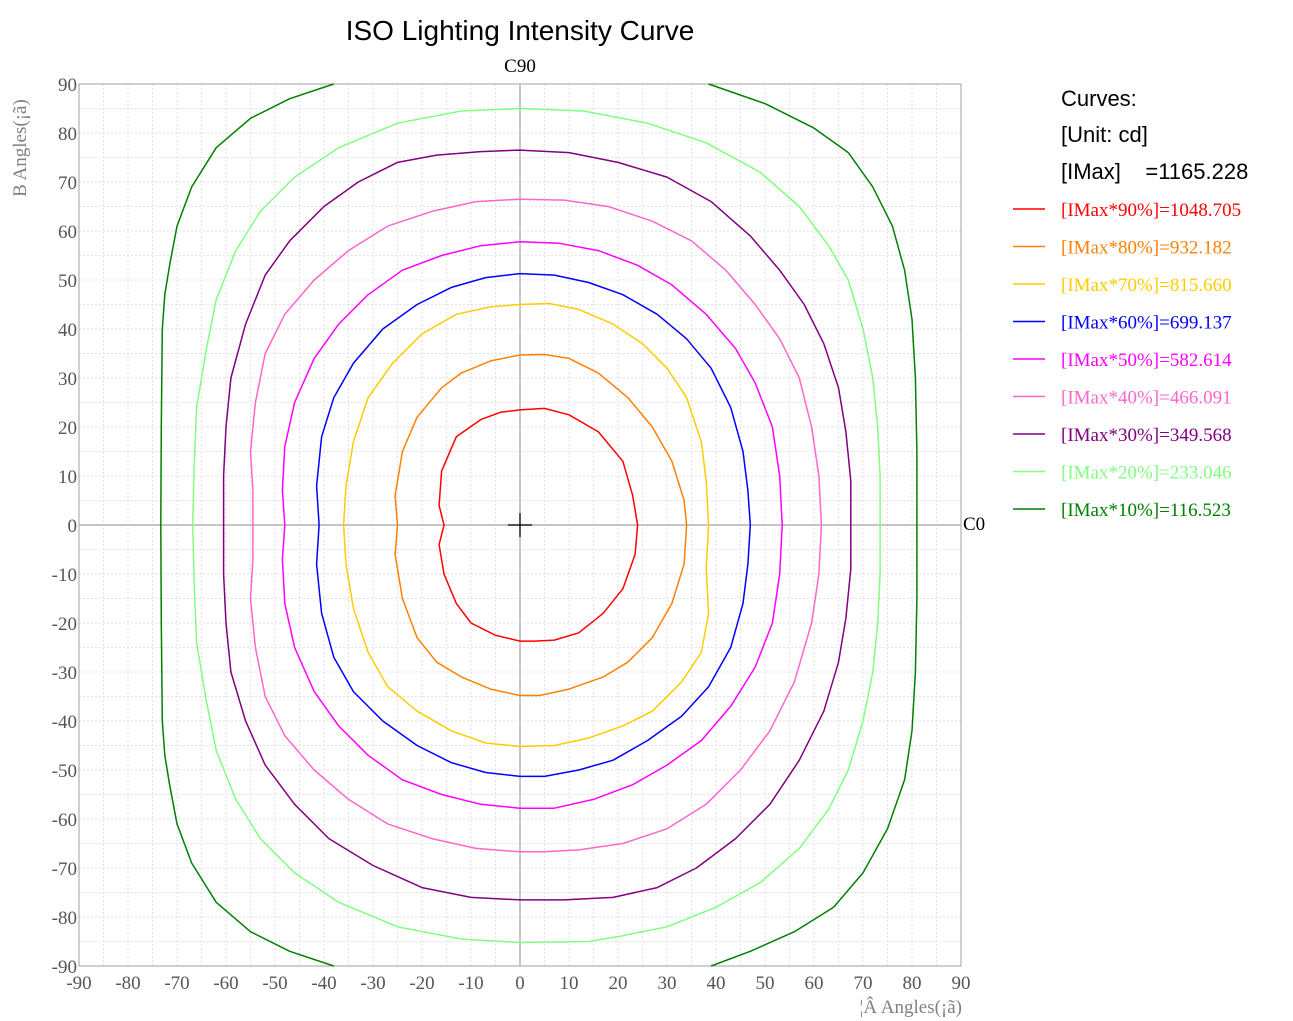 The height and width of the screenshot is (1021, 1293). Describe the element at coordinates (618, 983) in the screenshot. I see `x-tick-label: 20` at that location.